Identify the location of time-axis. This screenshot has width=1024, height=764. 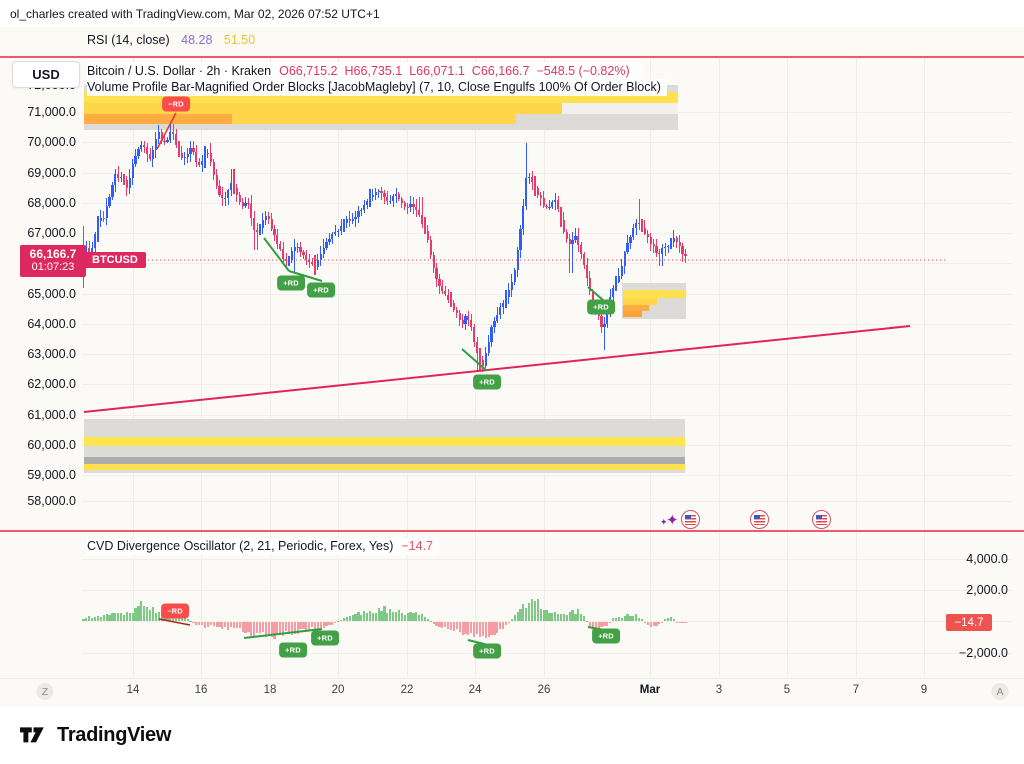
(512, 692).